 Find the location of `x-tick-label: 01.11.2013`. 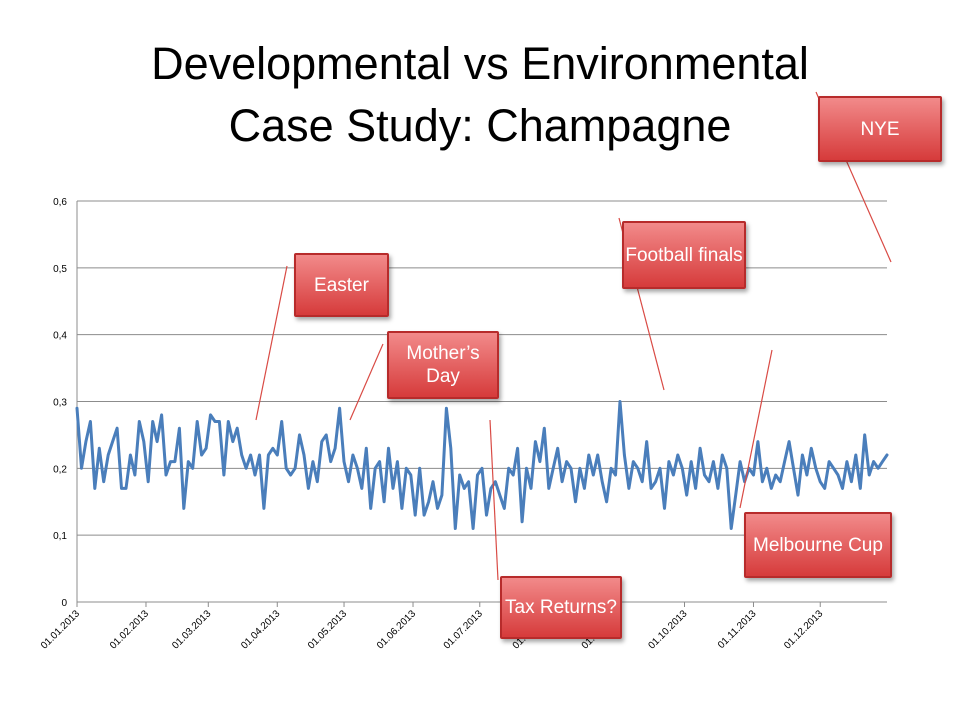

x-tick-label: 01.11.2013 is located at coordinates (737, 629).